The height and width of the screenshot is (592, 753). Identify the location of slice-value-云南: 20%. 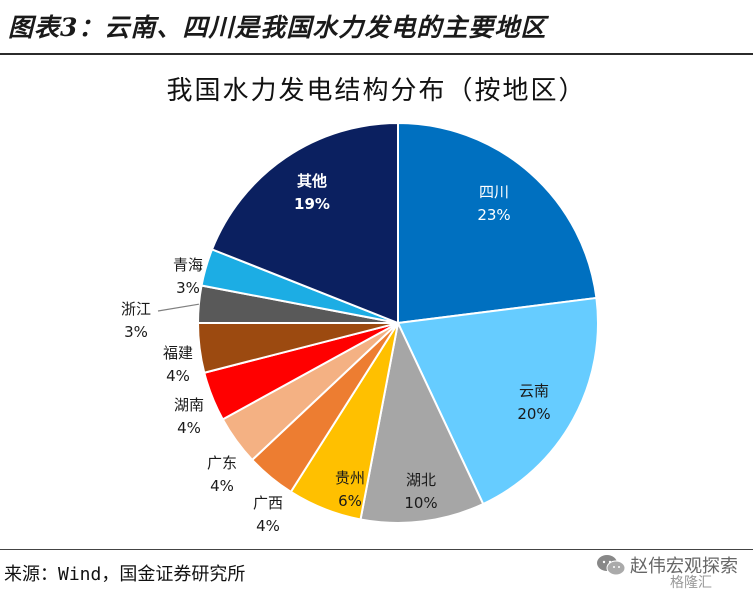
(533, 414).